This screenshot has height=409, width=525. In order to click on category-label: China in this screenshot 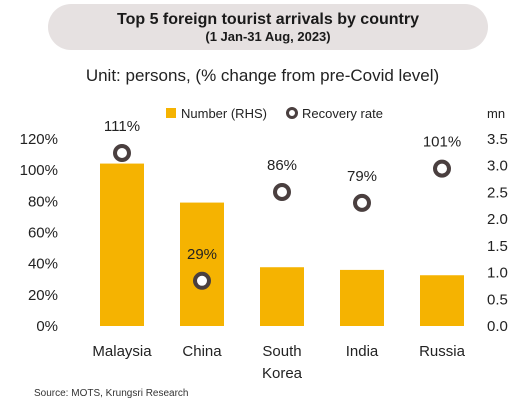, I will do `click(202, 351)`.